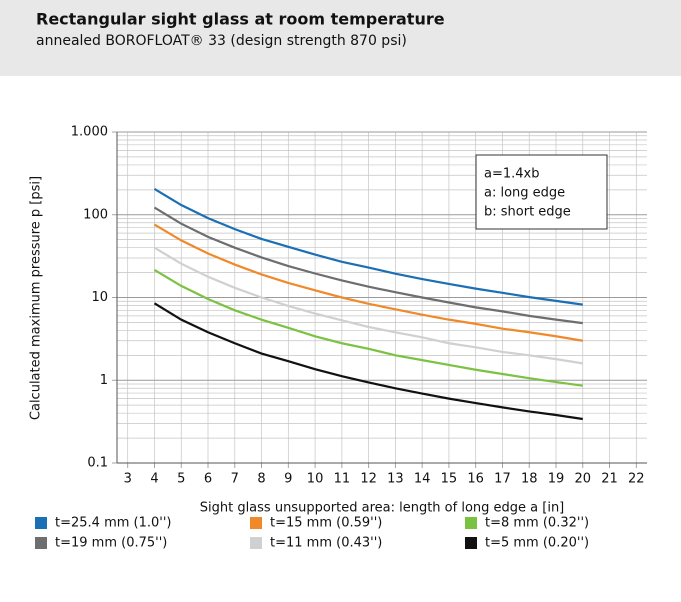 The height and width of the screenshot is (602, 681). Describe the element at coordinates (475, 479) in the screenshot. I see `x-tick-label: 16` at that location.